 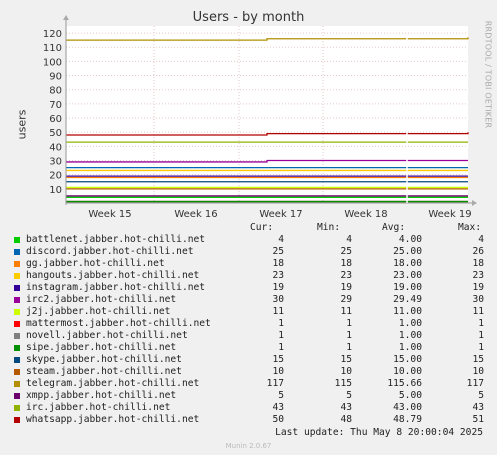 What do you see at coordinates (346, 419) in the screenshot?
I see `legend-min-value: 48` at bounding box center [346, 419].